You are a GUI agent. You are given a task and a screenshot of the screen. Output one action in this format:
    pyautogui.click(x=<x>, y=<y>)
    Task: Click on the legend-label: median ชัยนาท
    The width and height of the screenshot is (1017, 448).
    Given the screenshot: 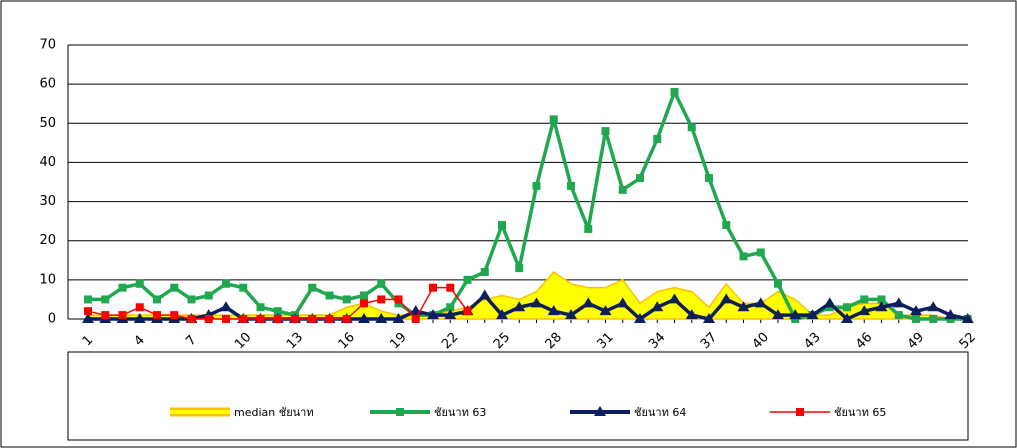 What is the action you would take?
    pyautogui.click(x=274, y=412)
    